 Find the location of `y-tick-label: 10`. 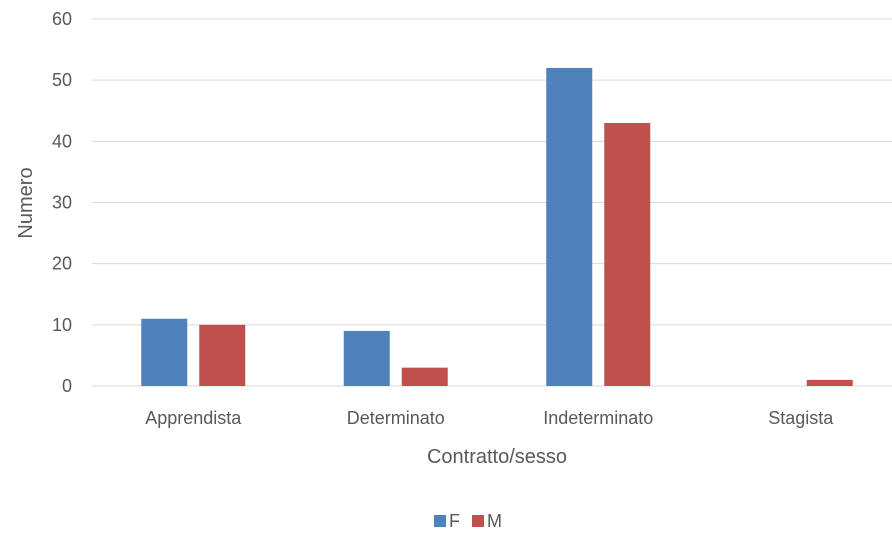

y-tick-label: 10 is located at coordinates (62, 325).